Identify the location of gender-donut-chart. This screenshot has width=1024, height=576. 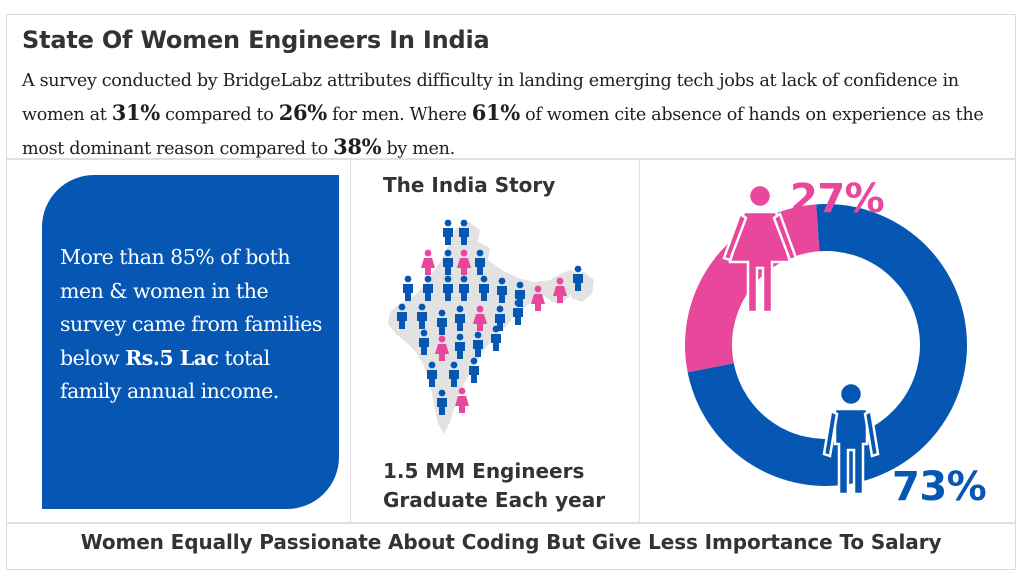
(826, 339).